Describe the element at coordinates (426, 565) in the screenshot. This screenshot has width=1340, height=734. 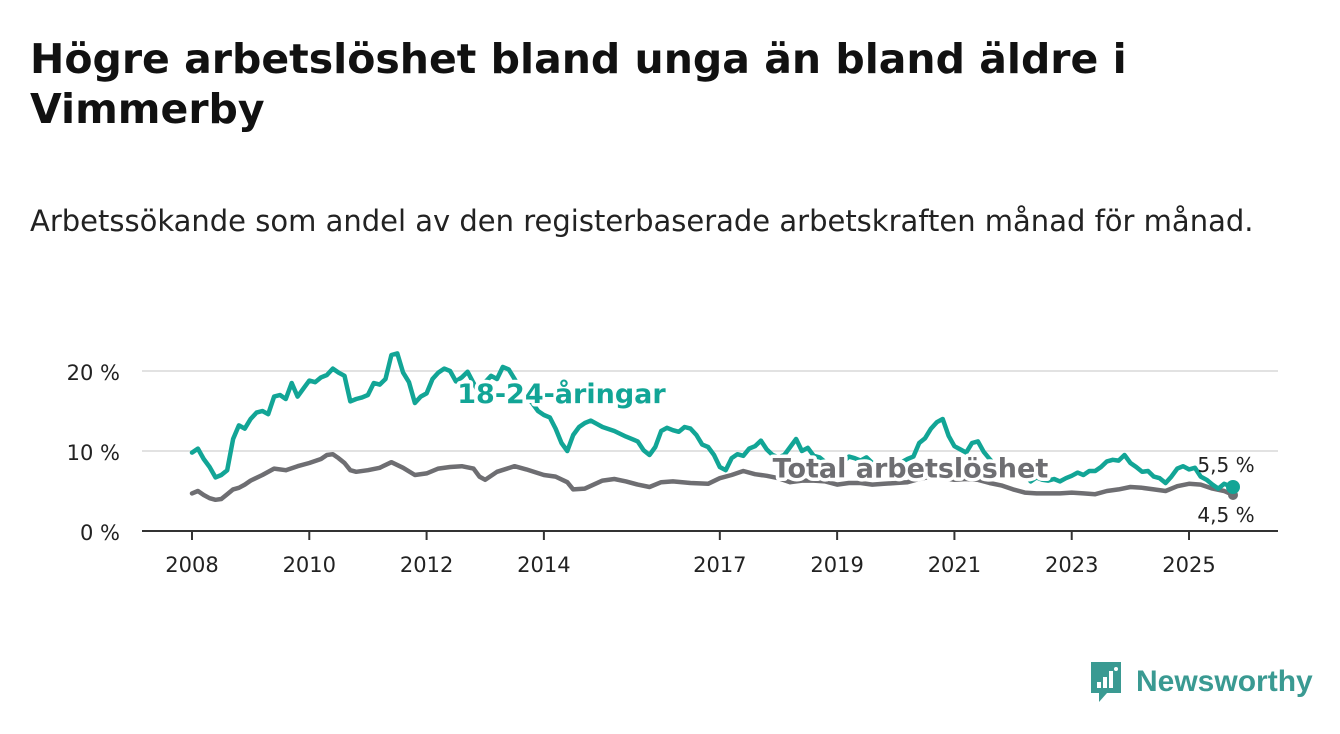
I see `x-tick-label: 2012` at that location.